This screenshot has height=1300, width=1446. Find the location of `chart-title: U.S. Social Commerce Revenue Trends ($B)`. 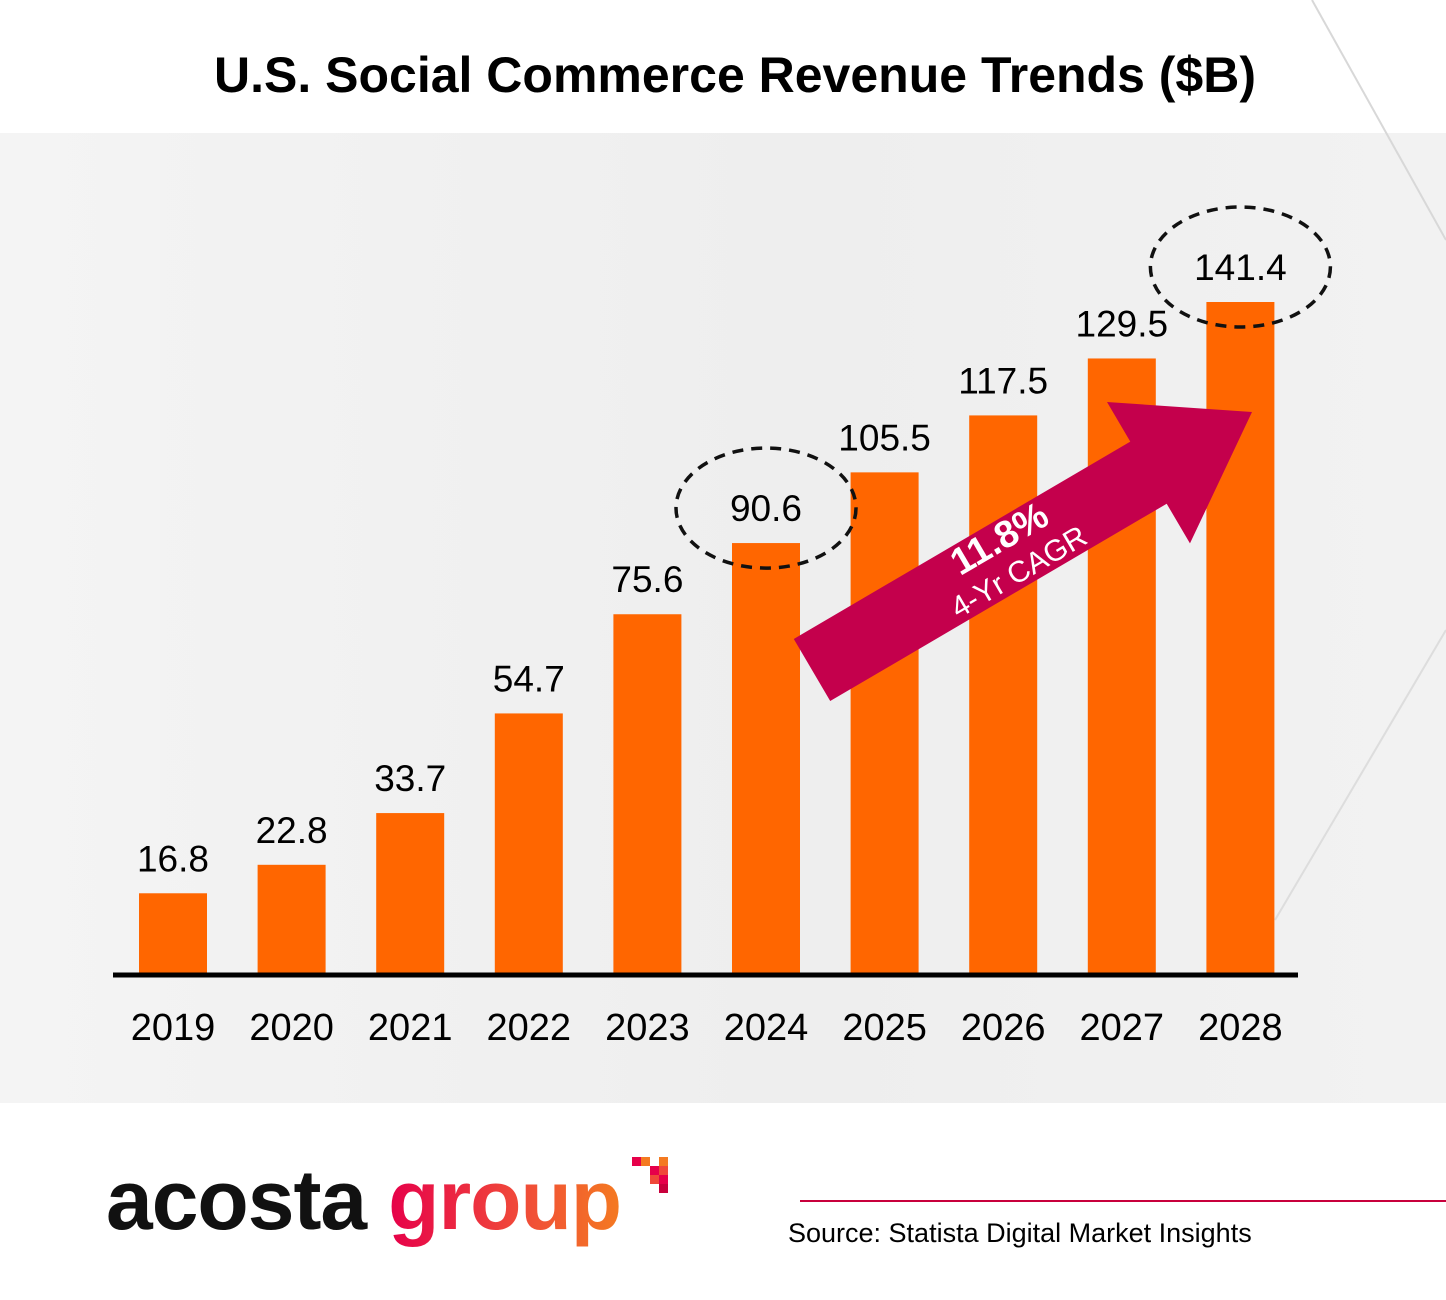

chart-title: U.S. Social Commerce Revenue Trends ($B) is located at coordinates (735, 75).